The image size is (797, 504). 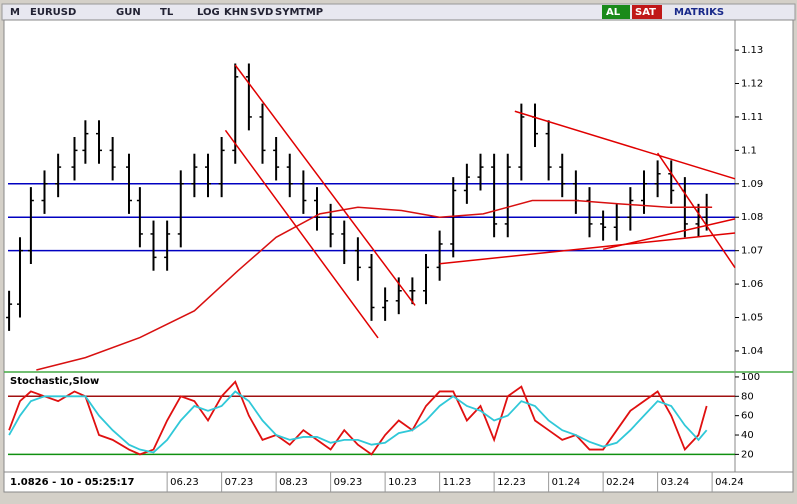 I want to click on y-tick-label: 1.11, so click(x=752, y=117).